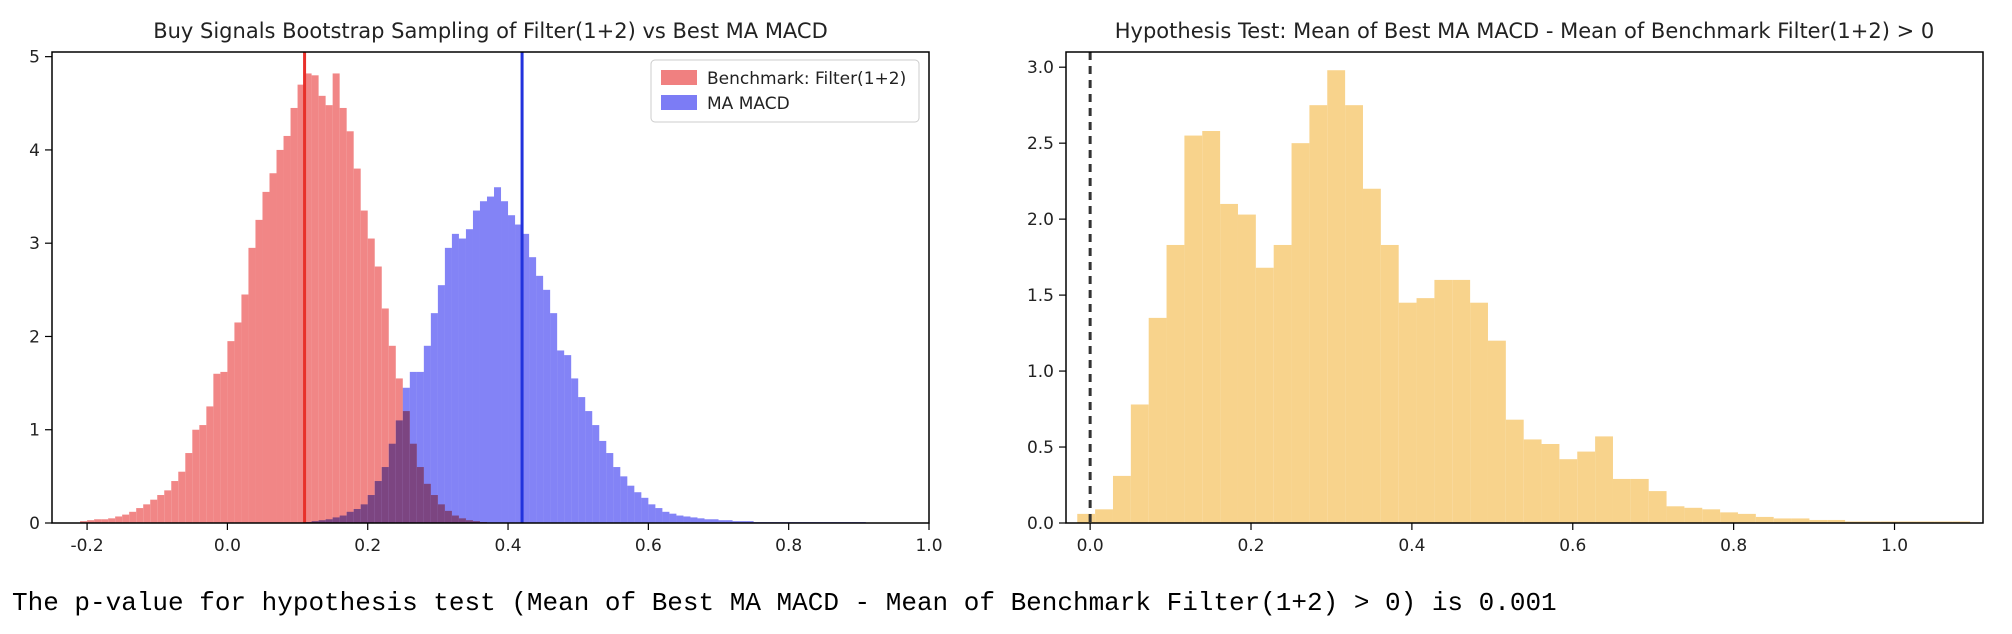 This screenshot has width=2012, height=634. I want to click on y-tick-label: 3, so click(34, 244).